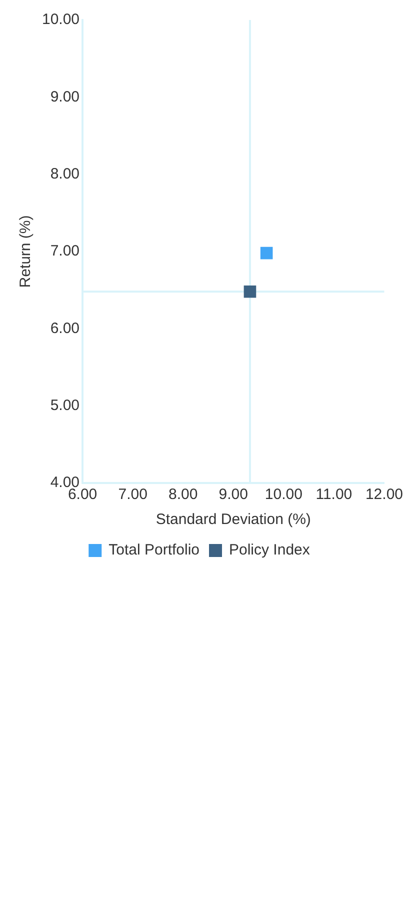 This screenshot has height=903, width=414. What do you see at coordinates (384, 495) in the screenshot?
I see `x-tick-label: 12.00` at bounding box center [384, 495].